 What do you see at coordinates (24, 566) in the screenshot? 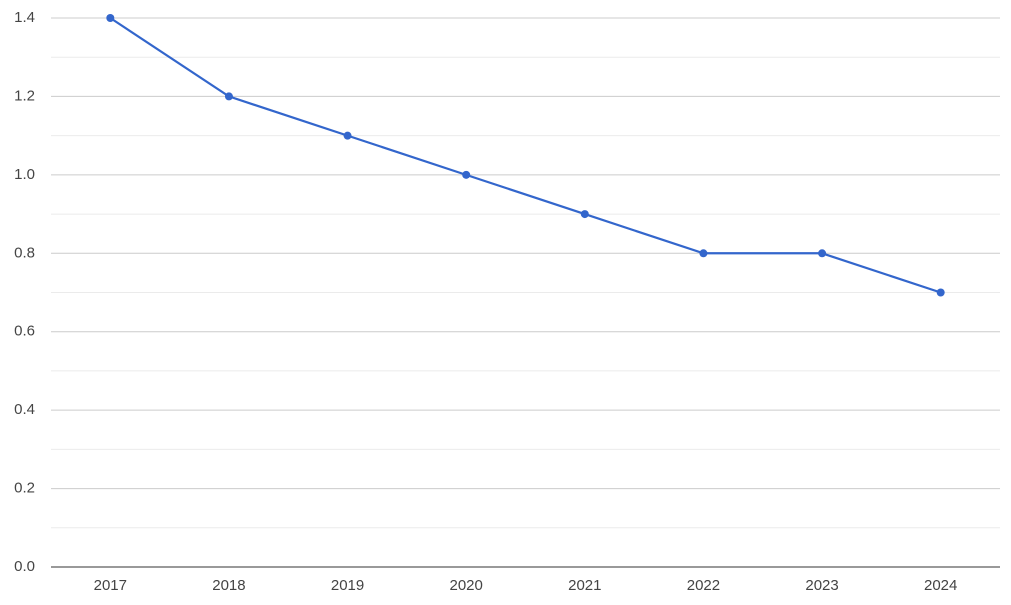
I see `y-tick-label: 0.0` at bounding box center [24, 566].